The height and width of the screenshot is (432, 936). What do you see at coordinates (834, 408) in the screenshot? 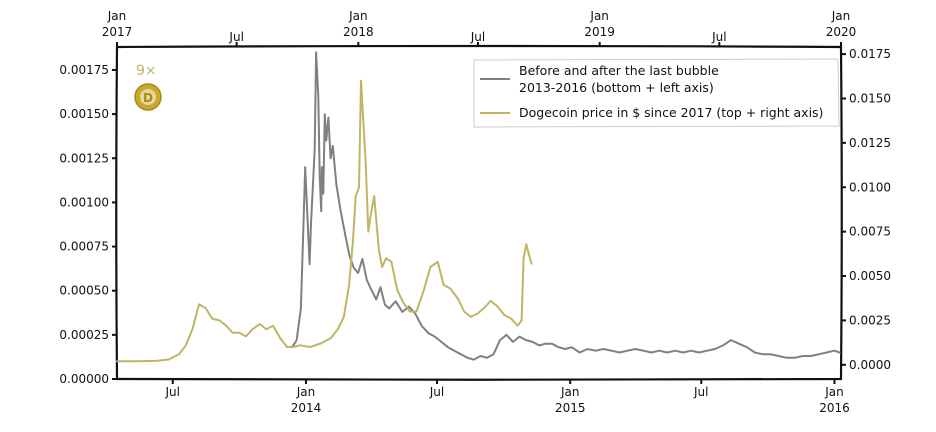
I see `bottom-tick-year: 2016` at bounding box center [834, 408].